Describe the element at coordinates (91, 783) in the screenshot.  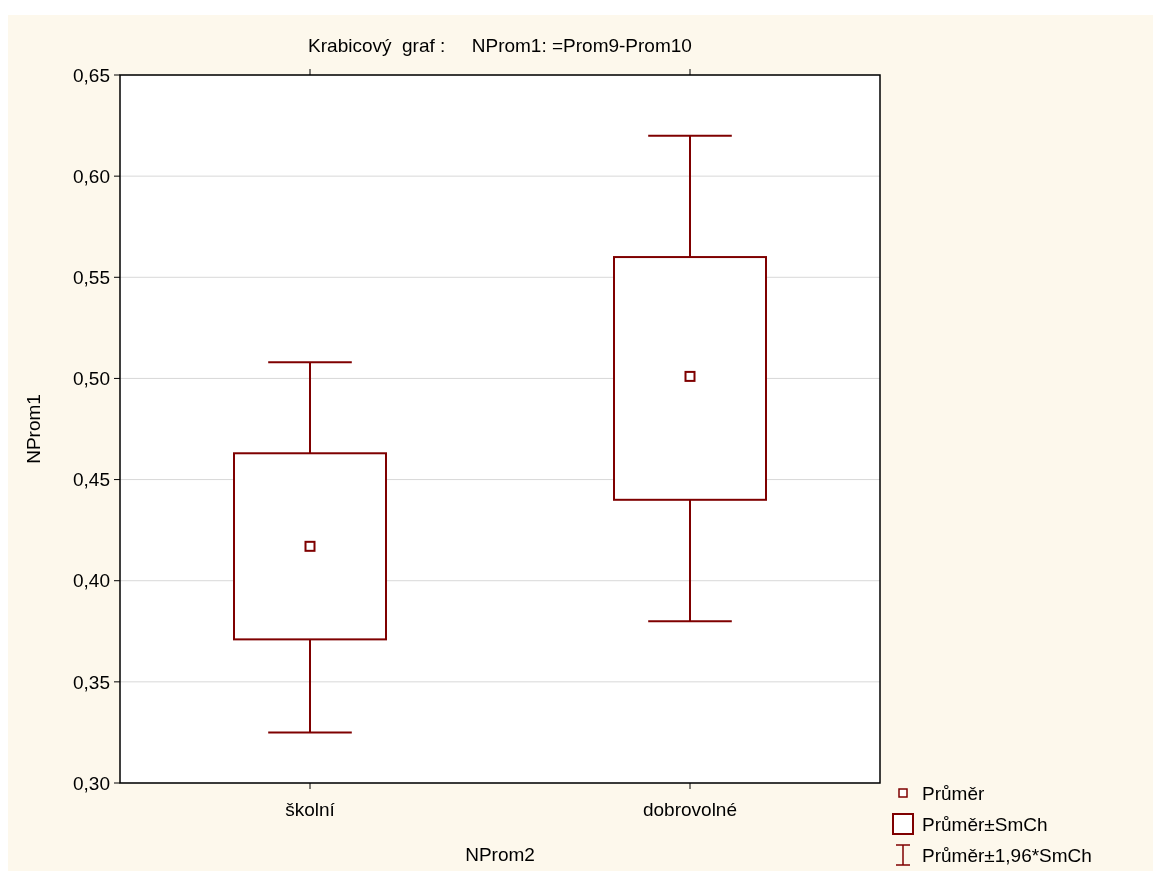
I see `y-tick-label: 0,30` at that location.